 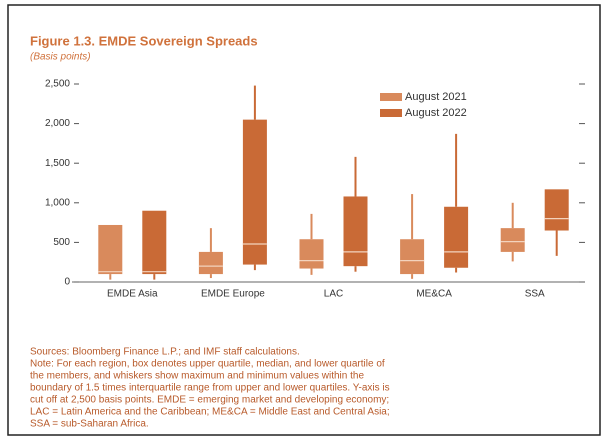 I want to click on chart-subtitle: (Basis points), so click(x=60, y=57).